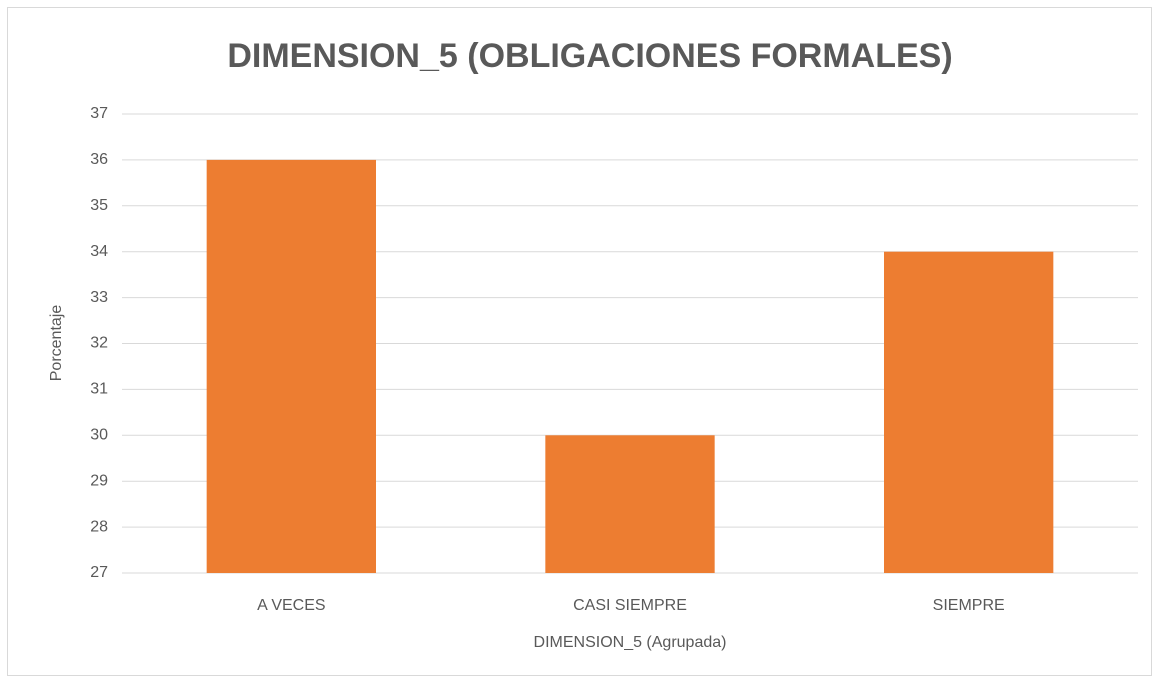 The width and height of the screenshot is (1159, 683). What do you see at coordinates (99, 113) in the screenshot?
I see `y-tick-label: 37` at bounding box center [99, 113].